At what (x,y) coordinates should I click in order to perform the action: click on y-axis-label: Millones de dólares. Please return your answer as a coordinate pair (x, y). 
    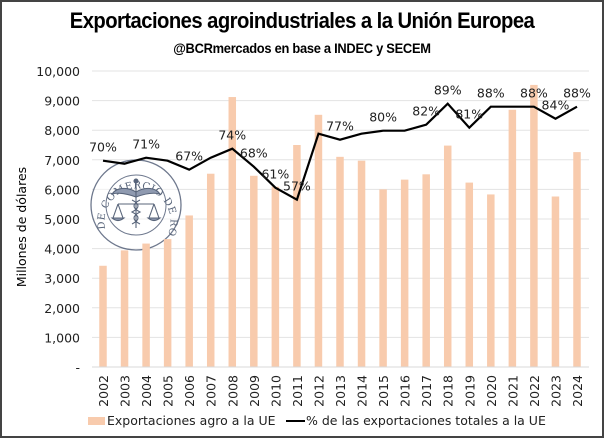
    Looking at the image, I should click on (21, 227).